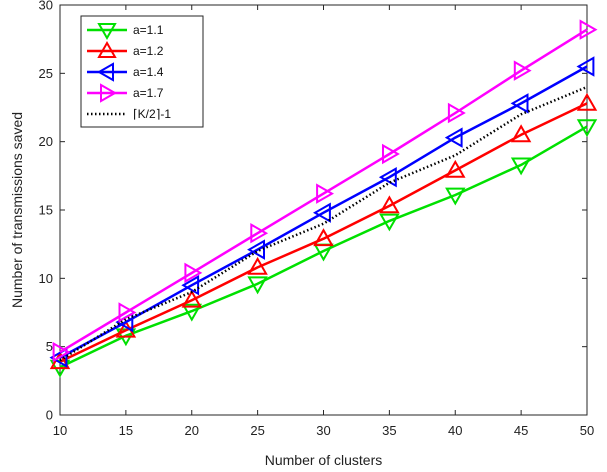 Image resolution: width=607 pixels, height=472 pixels. What do you see at coordinates (152, 114) in the screenshot?
I see `legend-label: ⌈K/2⌉-1` at bounding box center [152, 114].